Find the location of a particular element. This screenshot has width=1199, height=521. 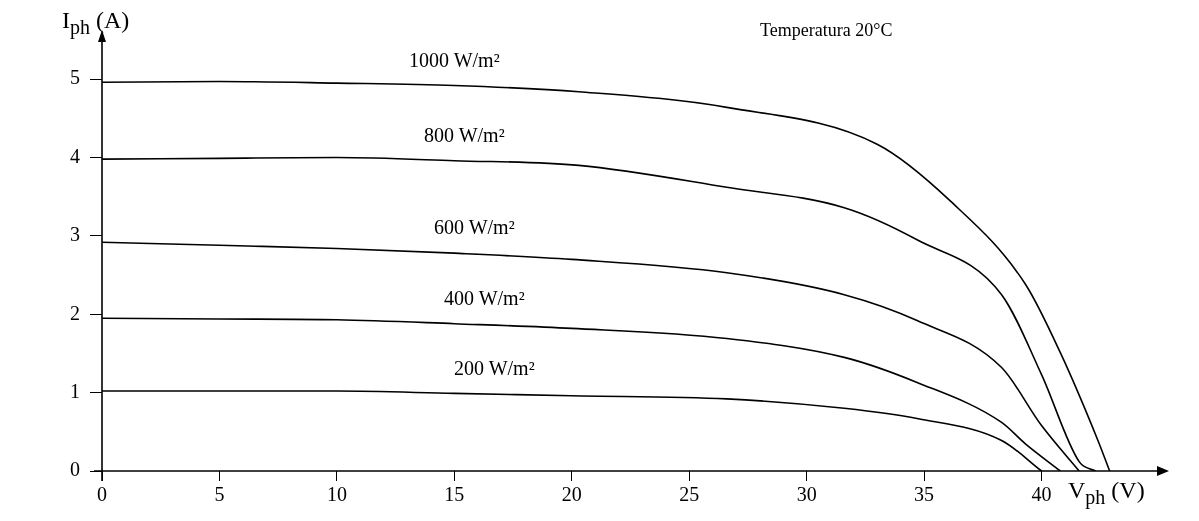

x-tick-label: 40 is located at coordinates (1041, 494).